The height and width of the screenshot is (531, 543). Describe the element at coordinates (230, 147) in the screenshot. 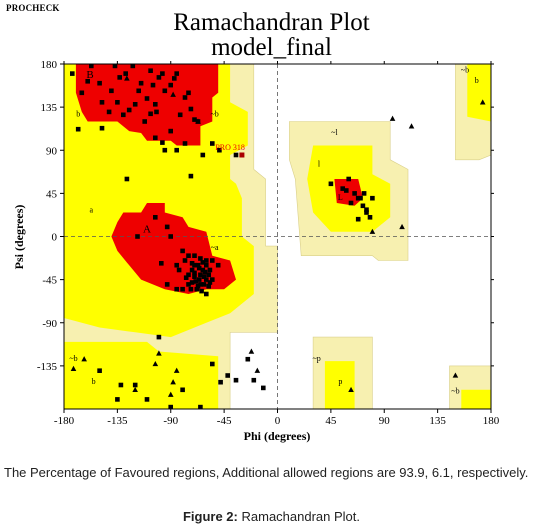

I see `highlighted-residue-label: PRO 318` at that location.